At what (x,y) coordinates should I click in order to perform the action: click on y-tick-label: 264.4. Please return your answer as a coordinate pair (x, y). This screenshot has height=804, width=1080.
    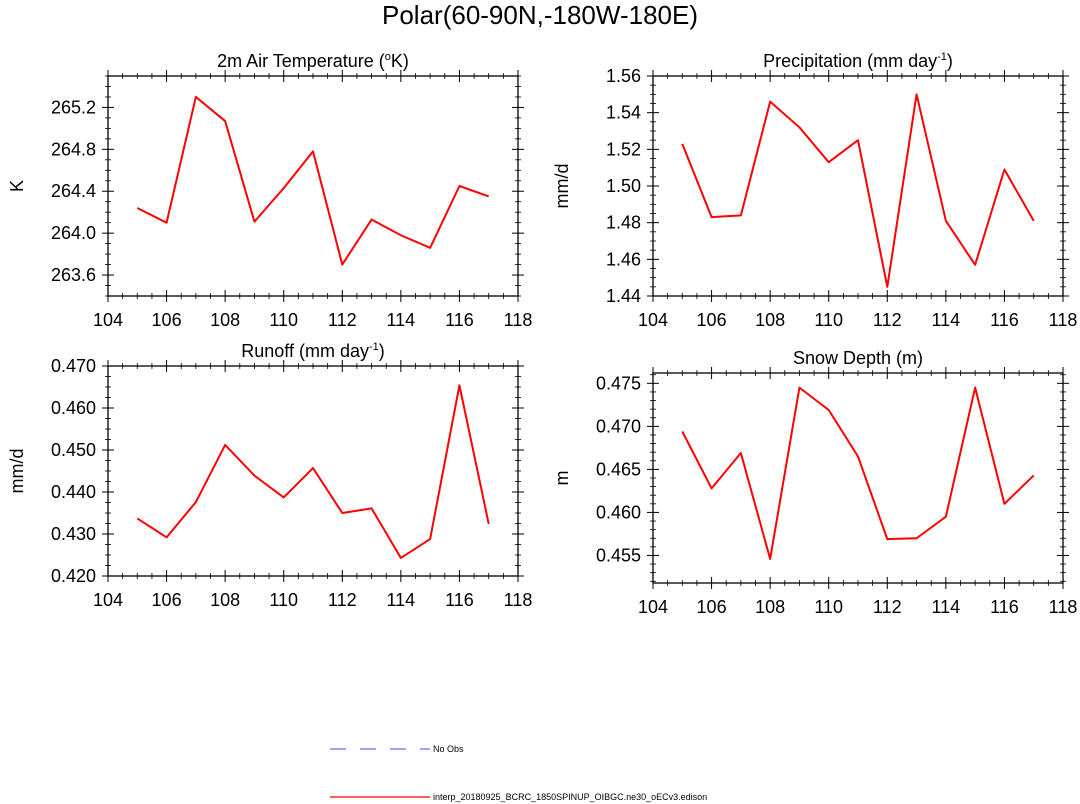
    Looking at the image, I should click on (73, 191).